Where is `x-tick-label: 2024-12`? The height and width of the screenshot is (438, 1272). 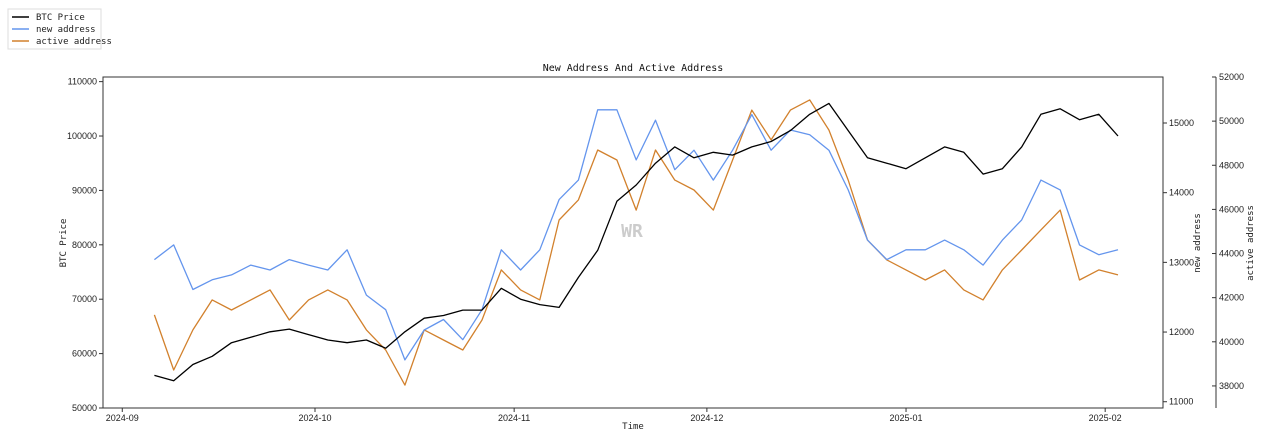 x-tick-label: 2024-12 is located at coordinates (706, 418).